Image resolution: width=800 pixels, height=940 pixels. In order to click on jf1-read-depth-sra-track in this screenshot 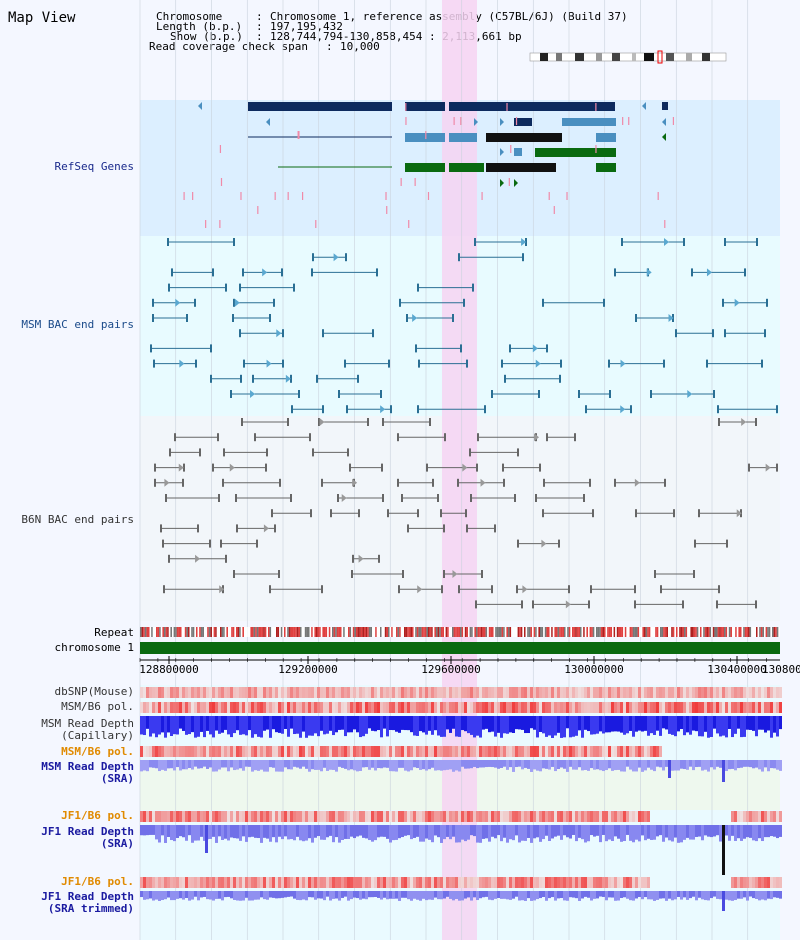, I will do `click(461, 850)`.